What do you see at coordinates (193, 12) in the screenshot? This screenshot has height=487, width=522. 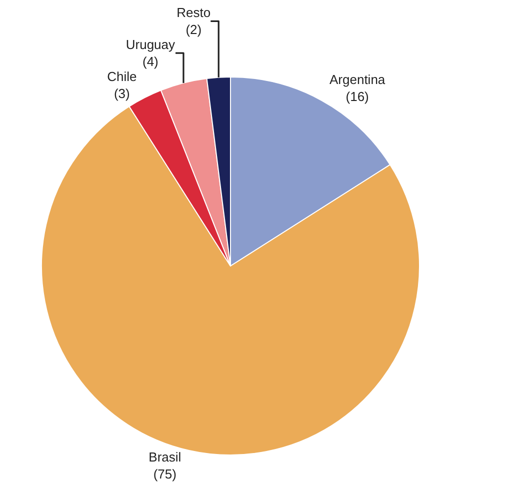 I see `slice-label: Resto` at bounding box center [193, 12].